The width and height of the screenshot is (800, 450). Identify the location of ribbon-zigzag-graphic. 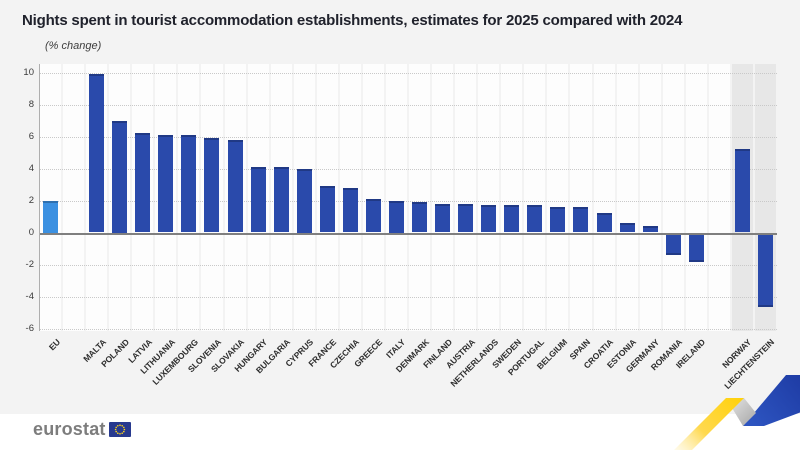
(737, 412).